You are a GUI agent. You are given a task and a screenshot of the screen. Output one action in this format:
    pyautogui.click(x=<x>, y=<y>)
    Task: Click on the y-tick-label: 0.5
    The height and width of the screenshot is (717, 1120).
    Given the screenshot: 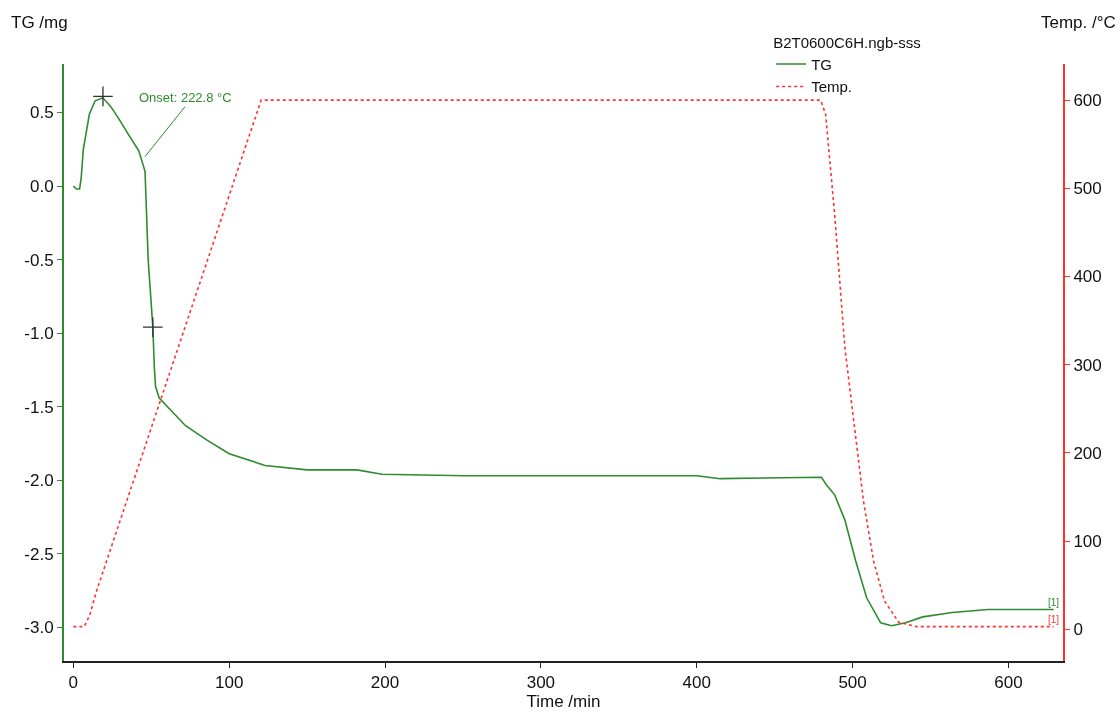 What is the action you would take?
    pyautogui.click(x=41, y=113)
    